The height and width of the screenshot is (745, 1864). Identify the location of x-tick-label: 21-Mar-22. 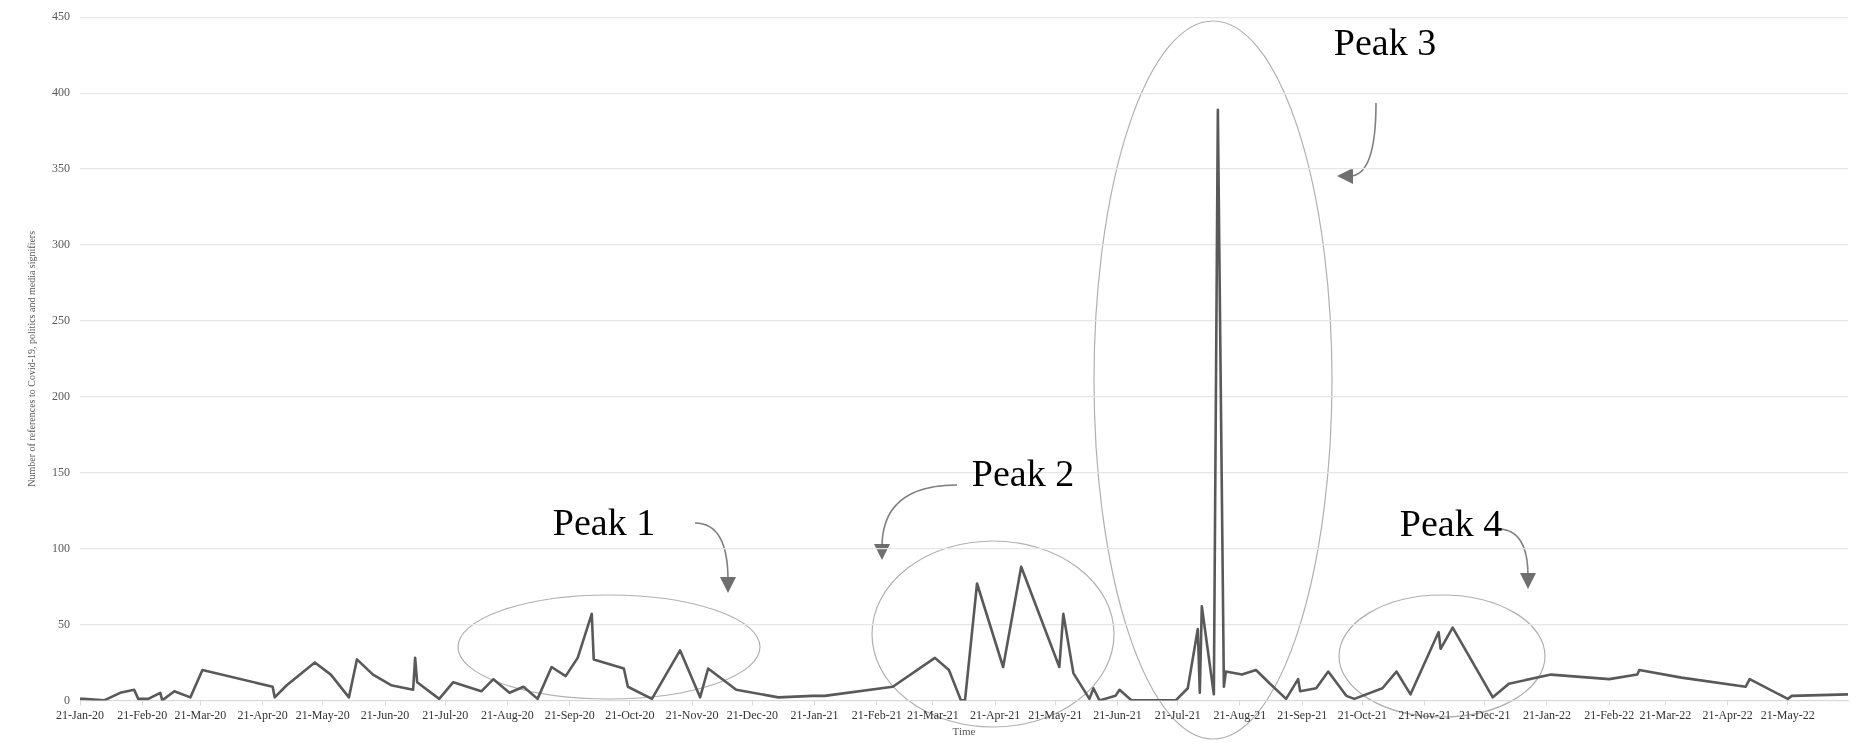
(1665, 714).